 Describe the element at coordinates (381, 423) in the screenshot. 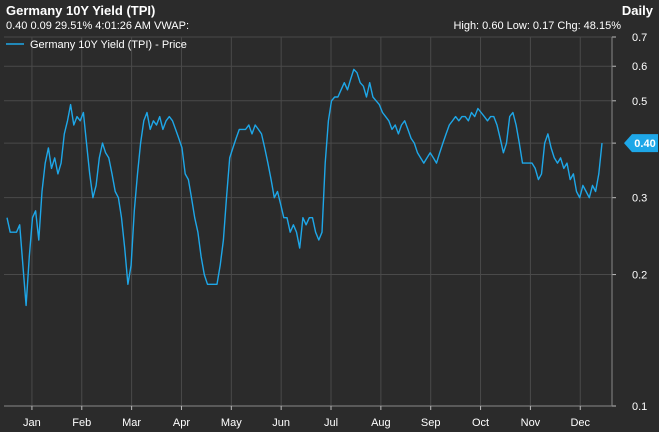

I see `x-tick-label-aug: Aug` at that location.